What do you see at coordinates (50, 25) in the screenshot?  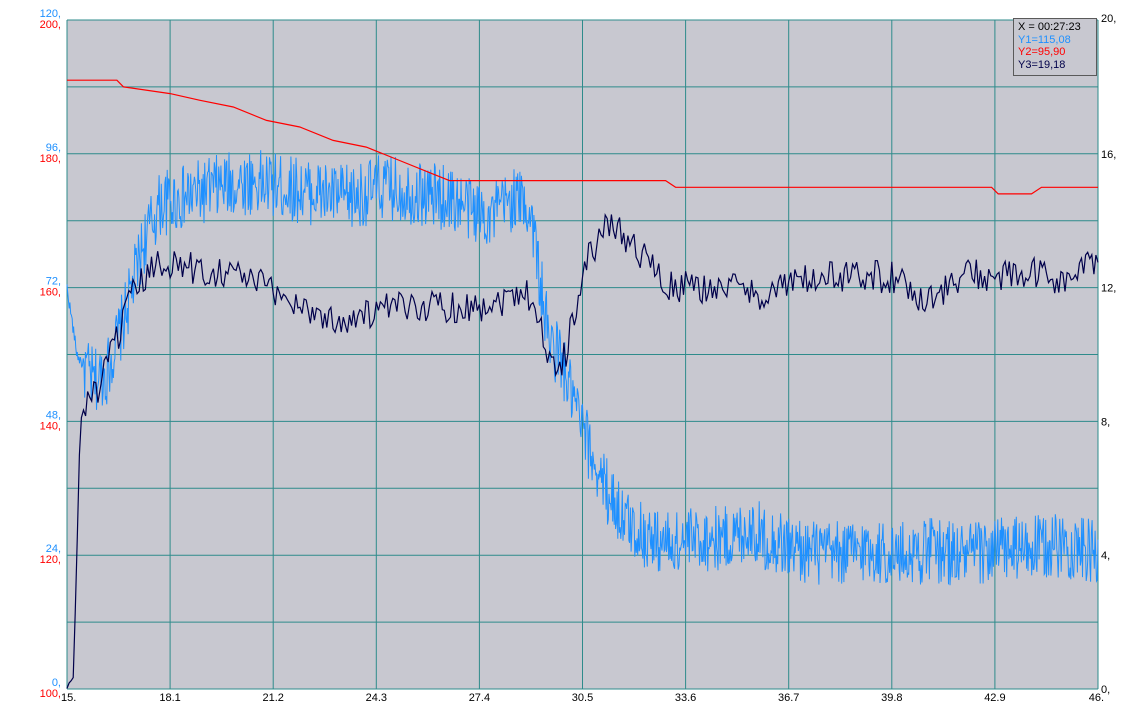 I see `y2-tick-label: 200,` at bounding box center [50, 25].